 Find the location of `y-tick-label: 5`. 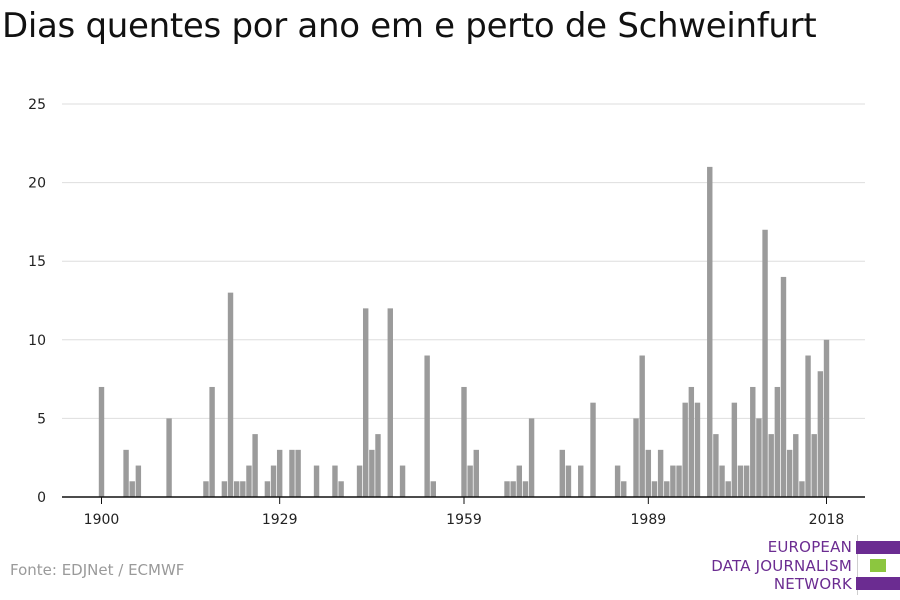

y-tick-label: 5 is located at coordinates (41, 419).